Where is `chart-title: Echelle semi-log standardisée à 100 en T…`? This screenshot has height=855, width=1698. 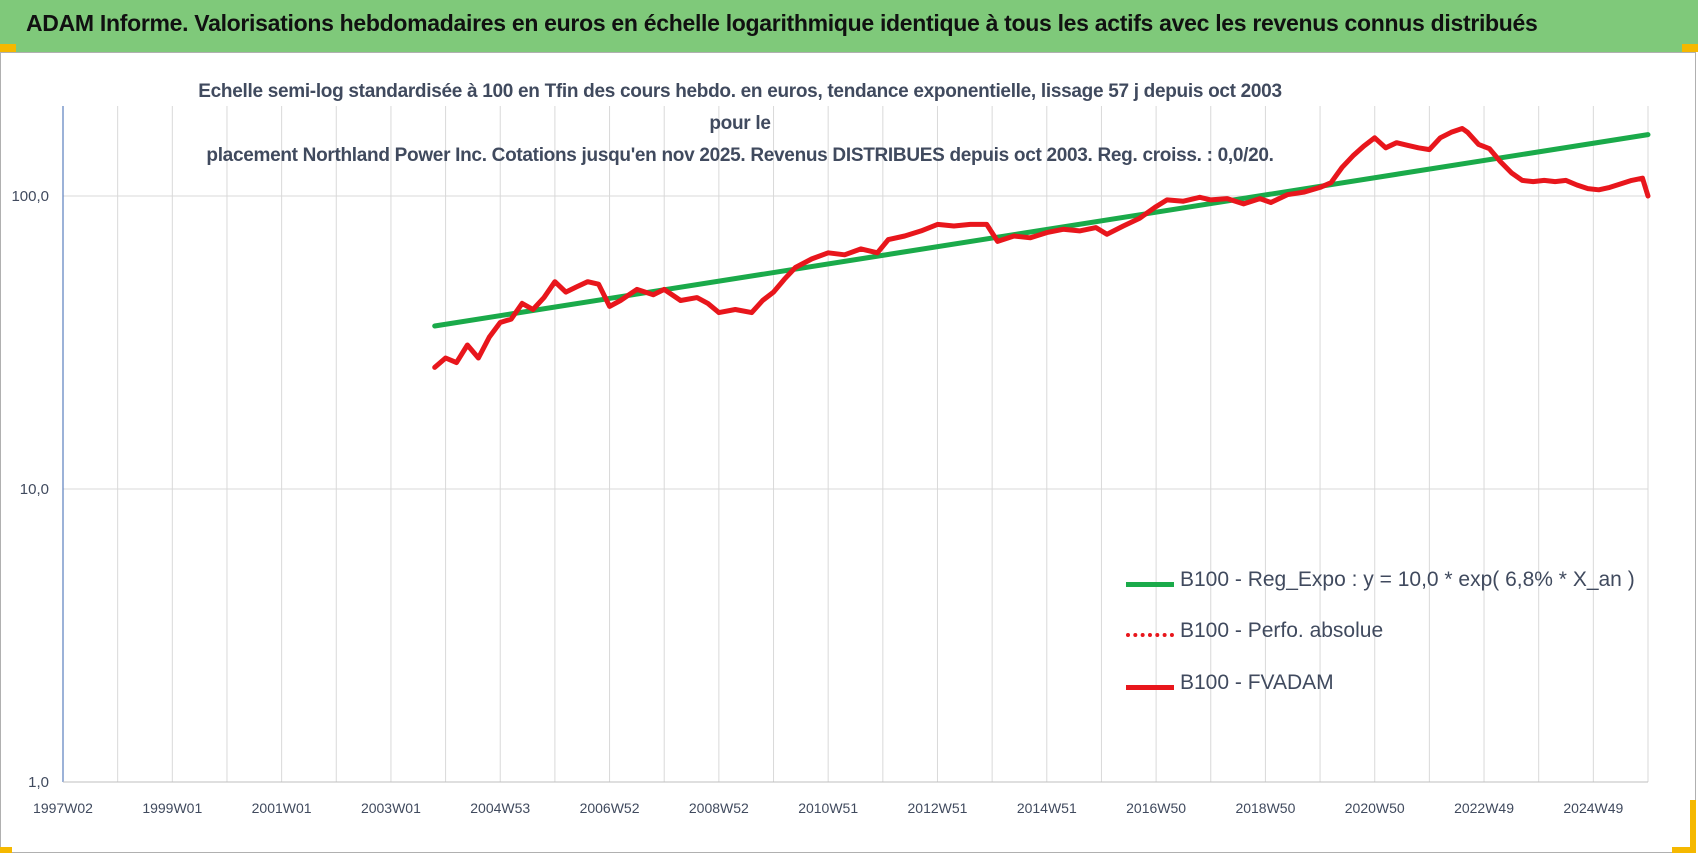
chart-title: Echelle semi-log standardisée à 100 en T… is located at coordinates (740, 124).